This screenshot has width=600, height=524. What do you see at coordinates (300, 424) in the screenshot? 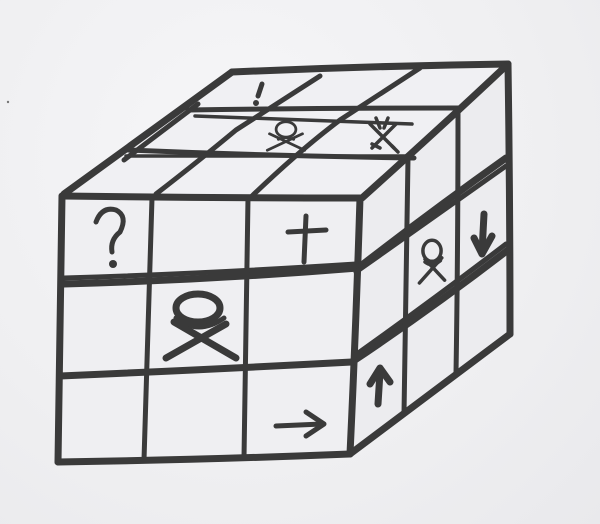
I see `arrow-right-icon` at bounding box center [300, 424].